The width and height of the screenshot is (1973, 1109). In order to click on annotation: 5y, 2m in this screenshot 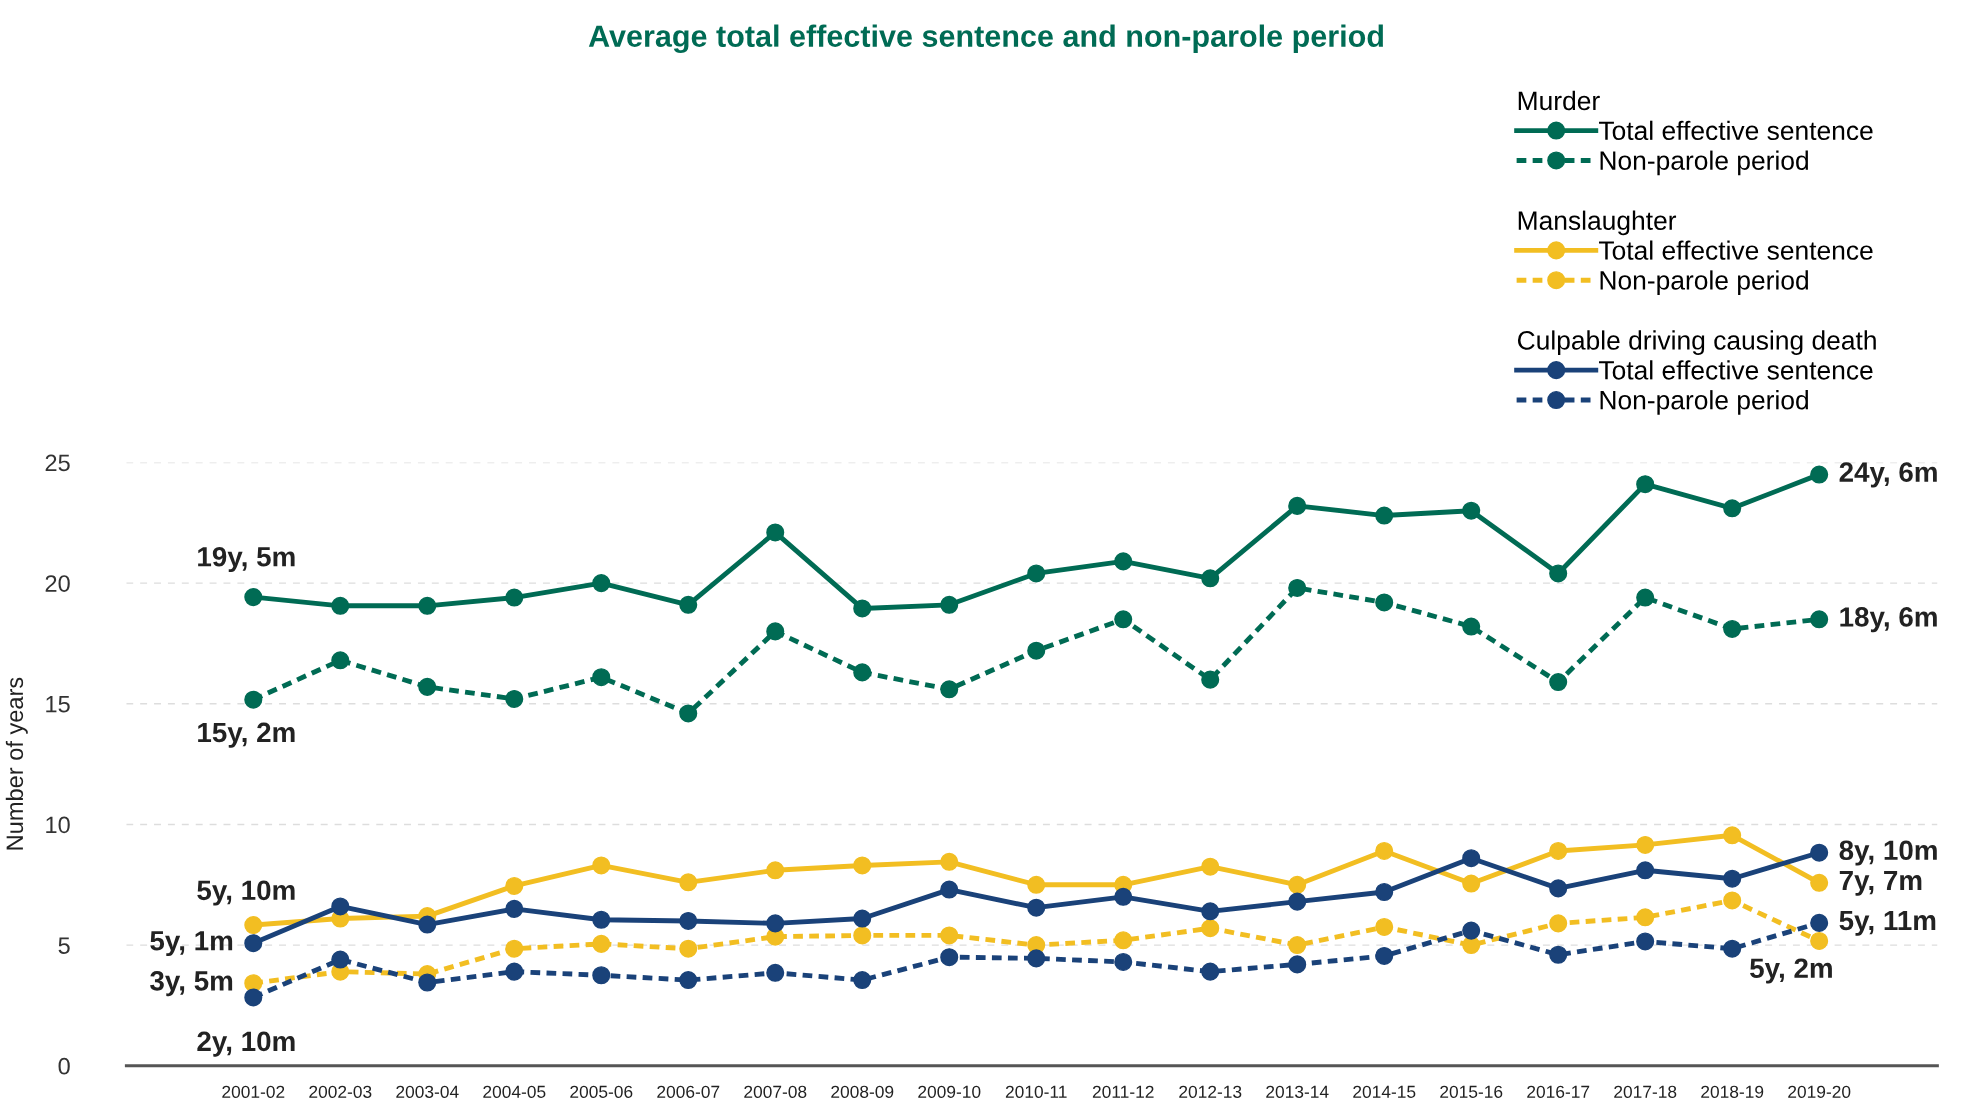, I will do `click(1791, 971)`.